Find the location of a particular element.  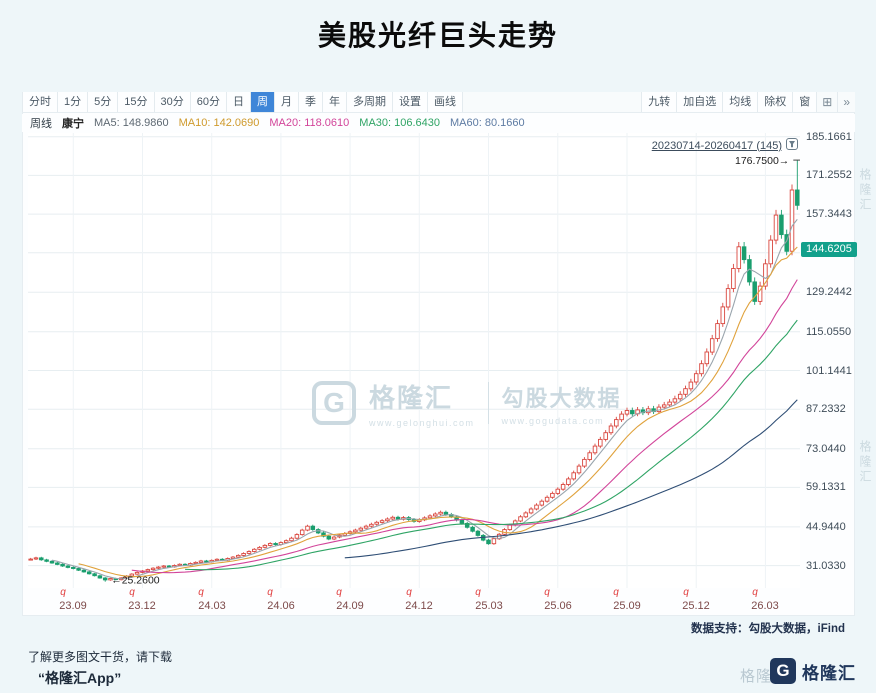

ma-value-60: MA60: 80.1660 is located at coordinates (487, 123).